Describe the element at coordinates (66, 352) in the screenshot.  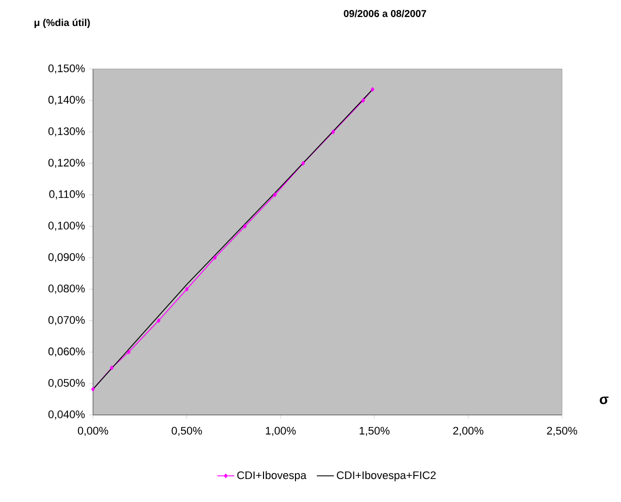
I see `y-tick-label: 0,060%` at that location.